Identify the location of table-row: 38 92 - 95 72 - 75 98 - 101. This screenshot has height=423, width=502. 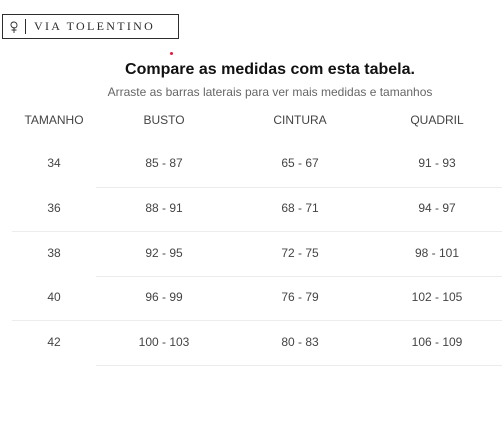
(251, 253).